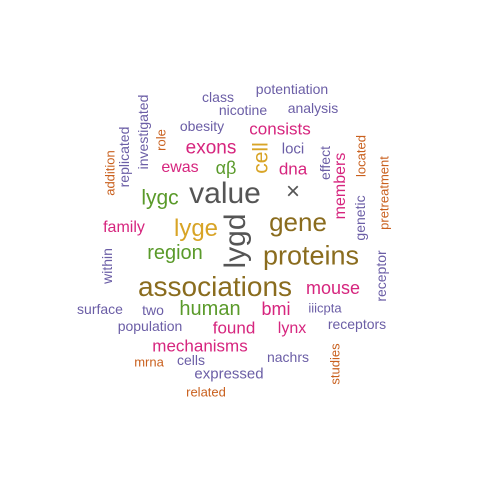  Describe the element at coordinates (325, 308) in the screenshot. I see `word-iiicpta: iiicpta` at that location.